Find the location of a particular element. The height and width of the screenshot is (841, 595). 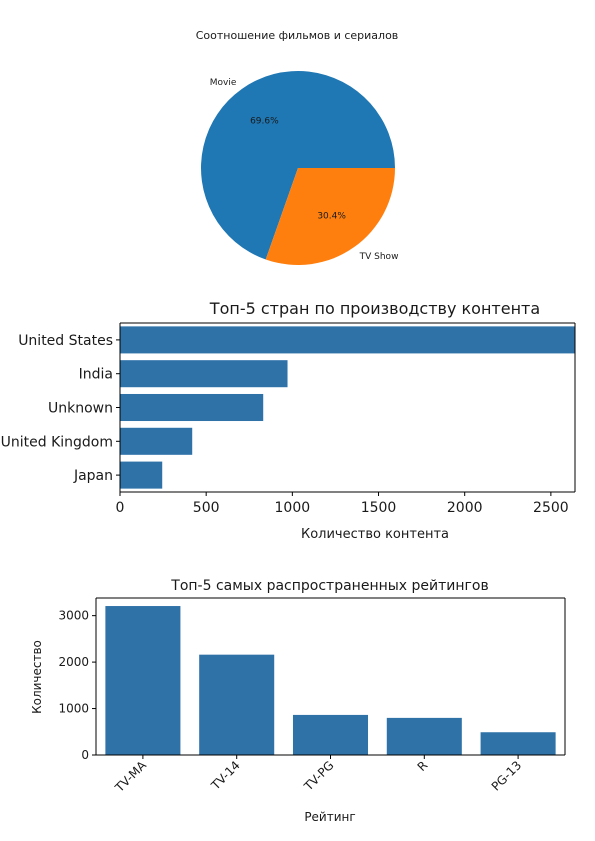

rating-tick-pg-13: PG-13 is located at coordinates (506, 775).